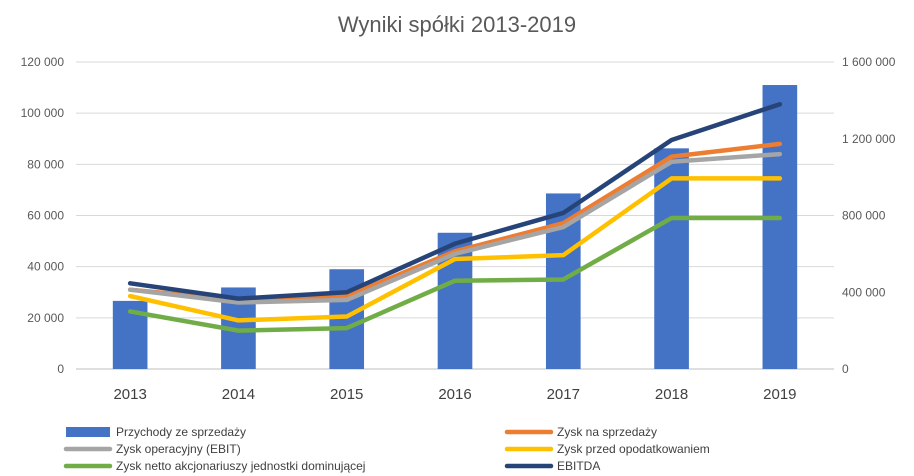 The image size is (914, 476). What do you see at coordinates (45, 216) in the screenshot?
I see `y-left-tick-label: 60 000` at bounding box center [45, 216].